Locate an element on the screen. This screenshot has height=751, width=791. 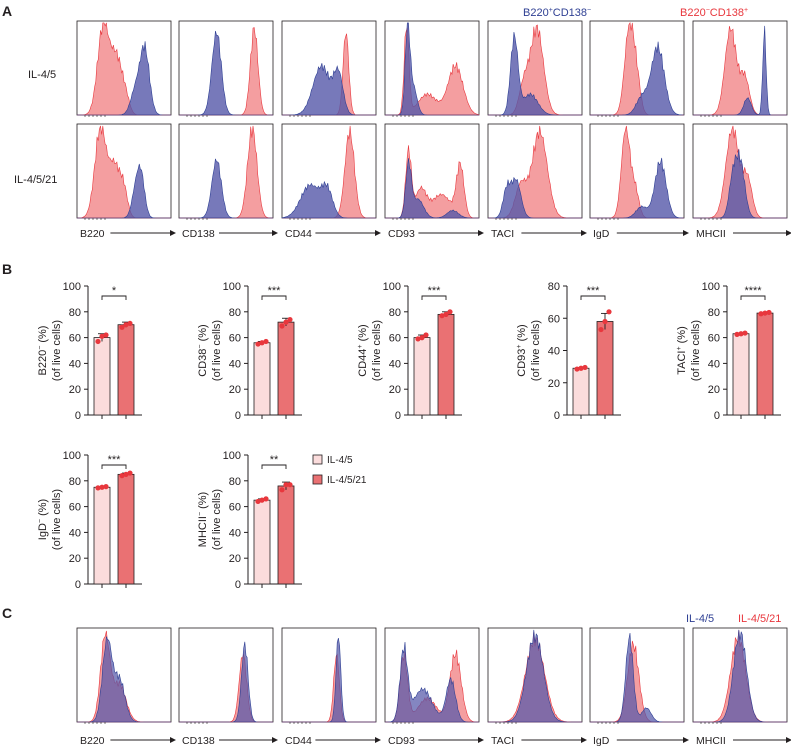
axis-c-cd93: CD93 is located at coordinates (436, 741).